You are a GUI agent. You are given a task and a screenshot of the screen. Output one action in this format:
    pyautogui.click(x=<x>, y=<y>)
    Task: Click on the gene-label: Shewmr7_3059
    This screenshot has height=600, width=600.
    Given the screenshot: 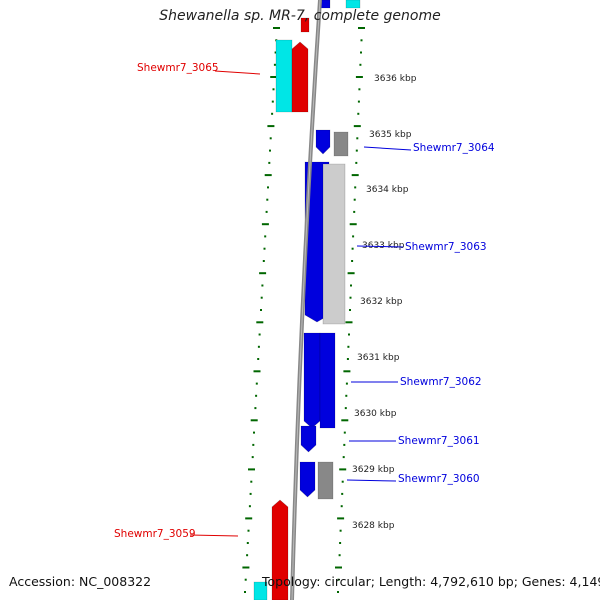 What is the action you would take?
    pyautogui.click(x=155, y=534)
    